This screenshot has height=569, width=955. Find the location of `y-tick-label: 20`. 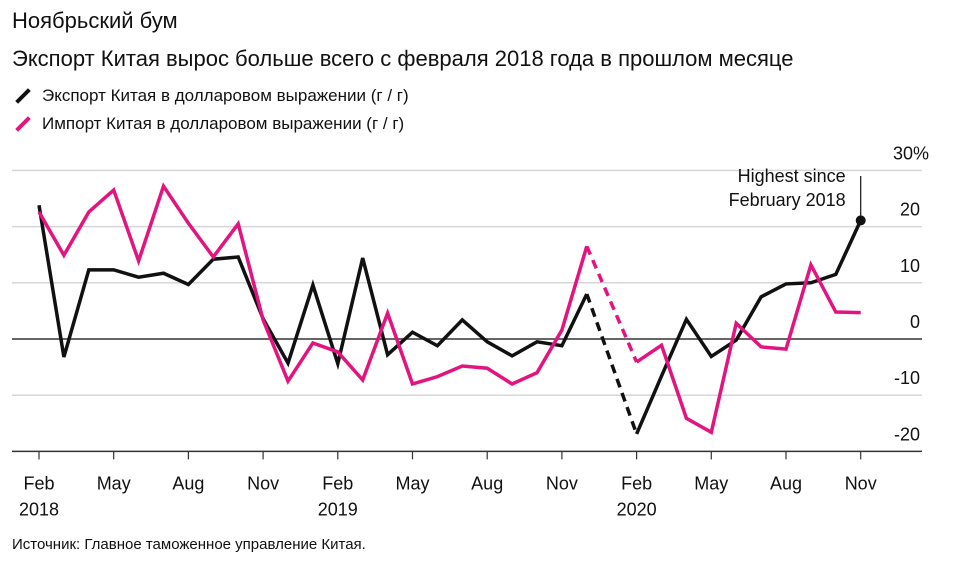

y-tick-label: 20 is located at coordinates (910, 210).